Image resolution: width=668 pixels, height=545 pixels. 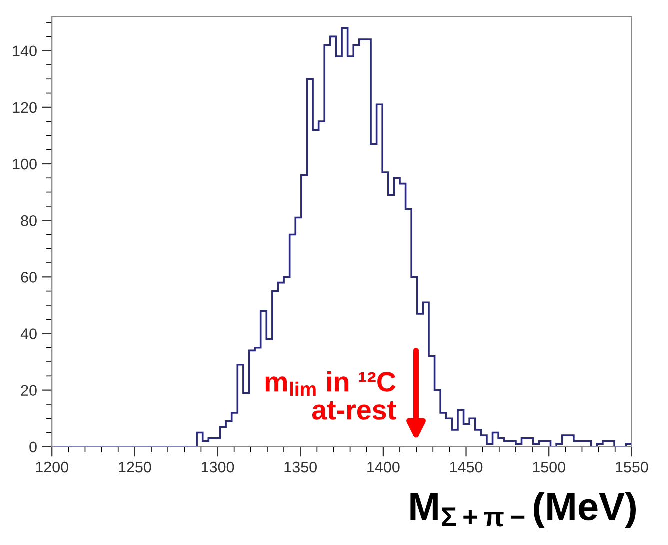 What do you see at coordinates (29, 277) in the screenshot?
I see `y-tick-label: 60` at bounding box center [29, 277].